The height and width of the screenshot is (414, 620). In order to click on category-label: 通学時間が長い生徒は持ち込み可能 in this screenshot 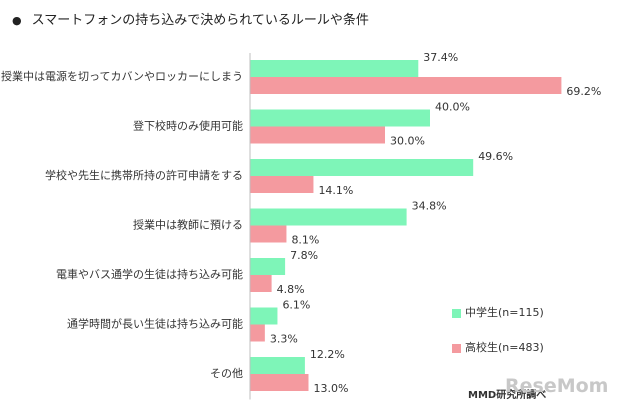, I will do `click(155, 324)`.